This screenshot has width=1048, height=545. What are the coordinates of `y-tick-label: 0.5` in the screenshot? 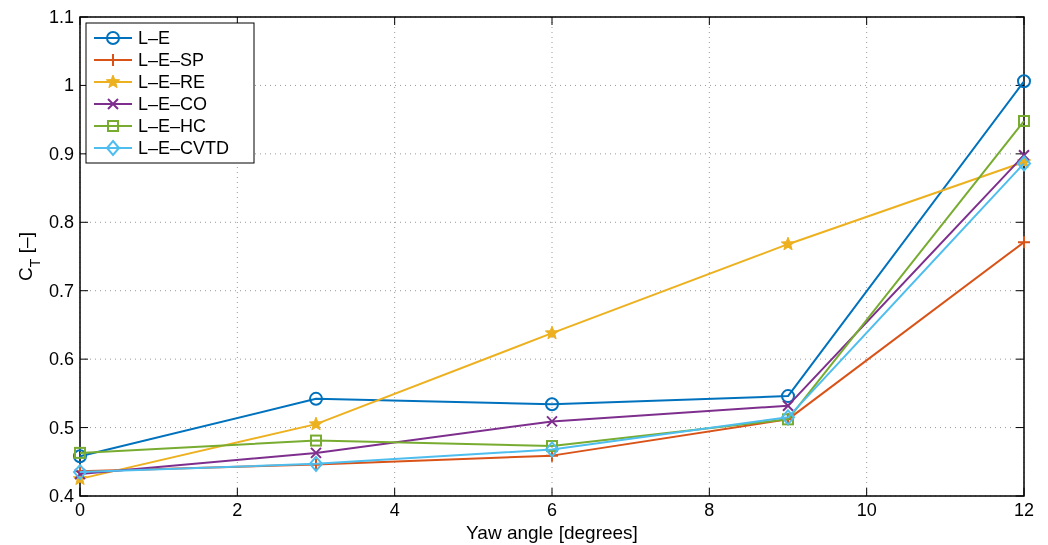 It's located at (61, 427).